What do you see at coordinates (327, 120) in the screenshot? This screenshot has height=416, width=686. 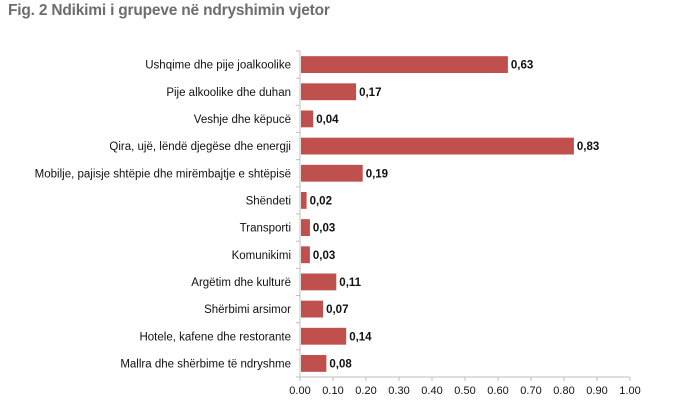 I see `value-label: 0,04` at bounding box center [327, 120].